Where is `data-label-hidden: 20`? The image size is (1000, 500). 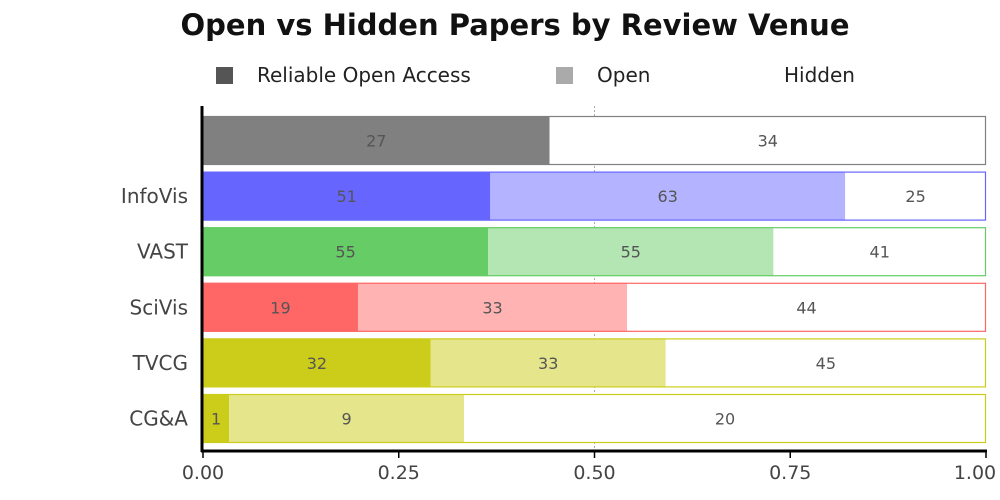
data-label-hidden: 20 is located at coordinates (725, 419).